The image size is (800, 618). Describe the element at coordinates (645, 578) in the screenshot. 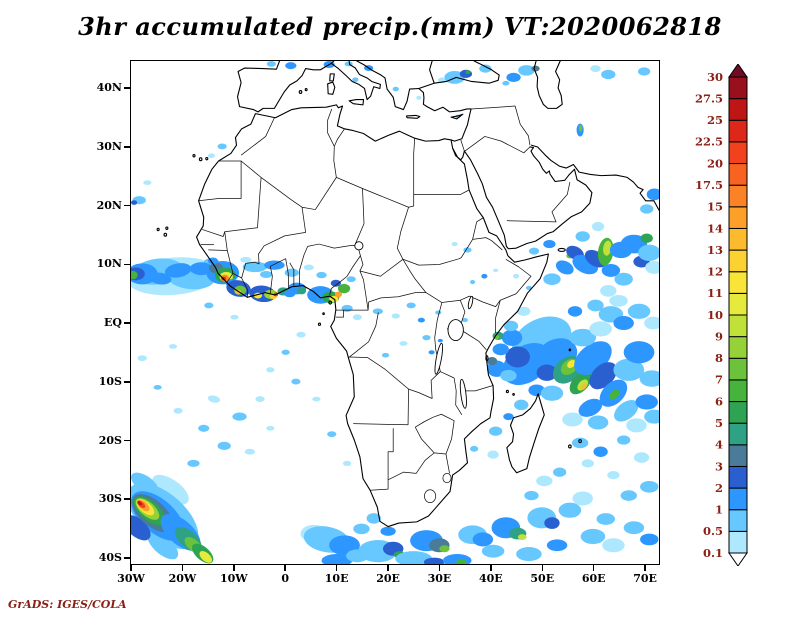

I see `x-axis-label: 70E` at that location.